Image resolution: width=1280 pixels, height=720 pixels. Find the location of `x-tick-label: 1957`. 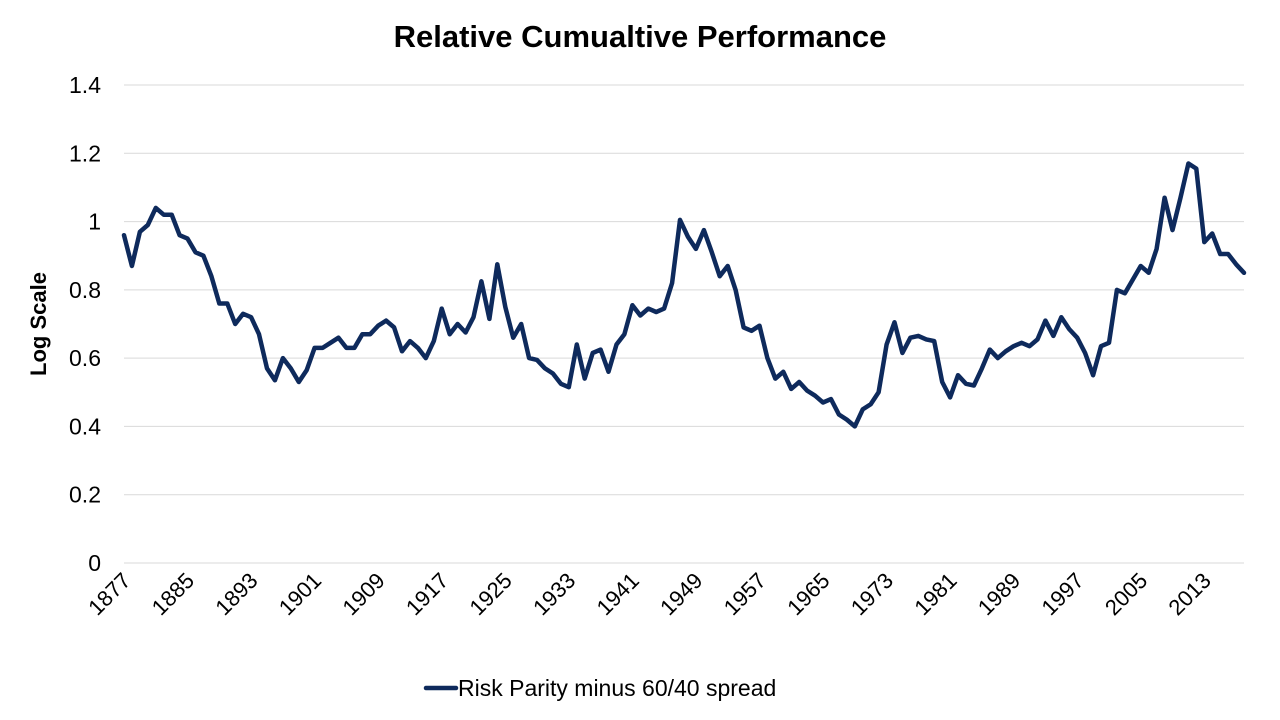

x-tick-label: 1957 is located at coordinates (745, 594).